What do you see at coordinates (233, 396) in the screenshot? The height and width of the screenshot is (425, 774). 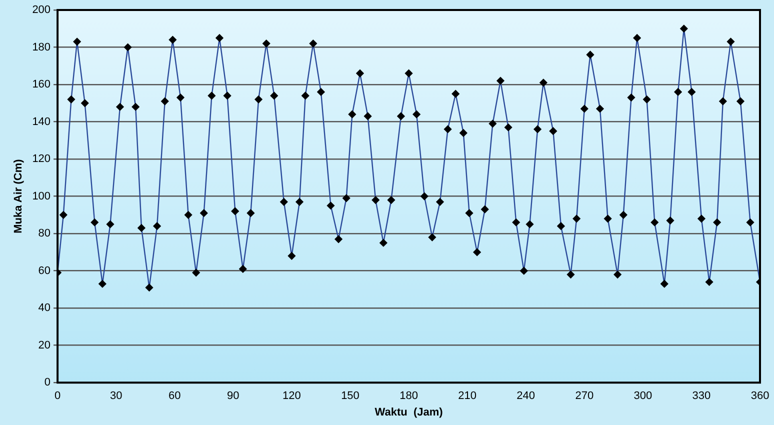 I see `x-tick-label: 90` at bounding box center [233, 396].